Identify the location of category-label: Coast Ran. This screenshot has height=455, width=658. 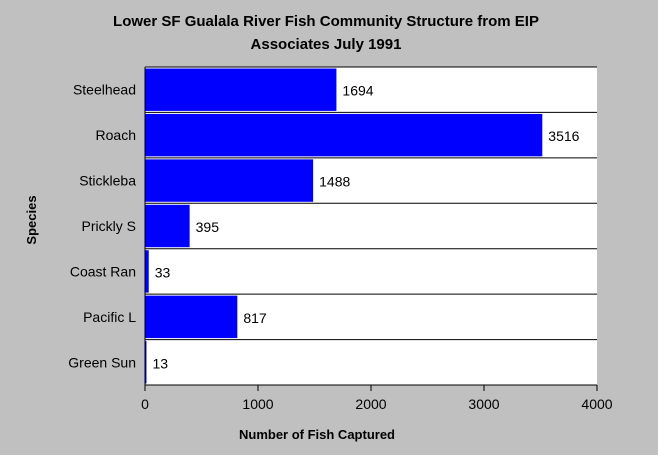
(103, 271).